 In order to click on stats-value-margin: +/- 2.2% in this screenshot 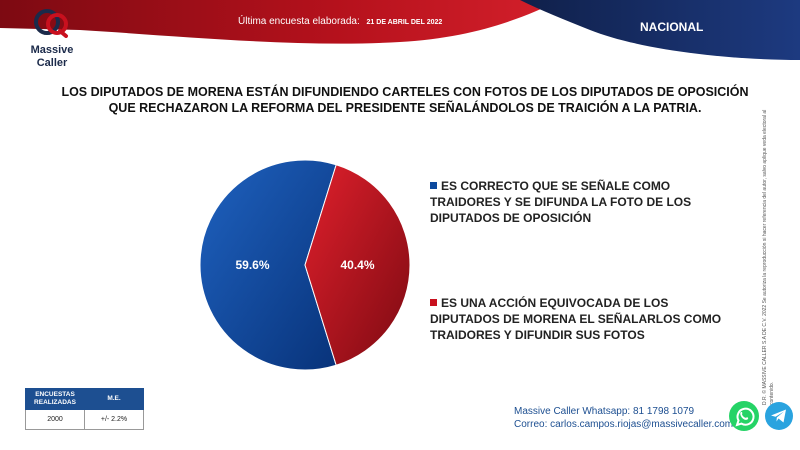, I will do `click(114, 419)`.